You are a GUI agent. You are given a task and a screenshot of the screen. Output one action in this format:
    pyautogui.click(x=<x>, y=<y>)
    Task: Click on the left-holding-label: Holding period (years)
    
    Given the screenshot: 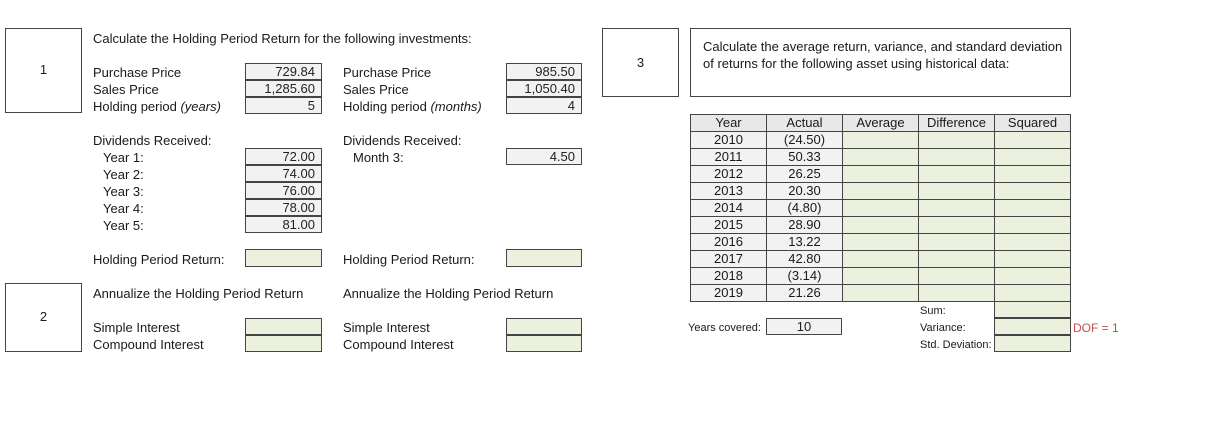 What is the action you would take?
    pyautogui.click(x=157, y=106)
    